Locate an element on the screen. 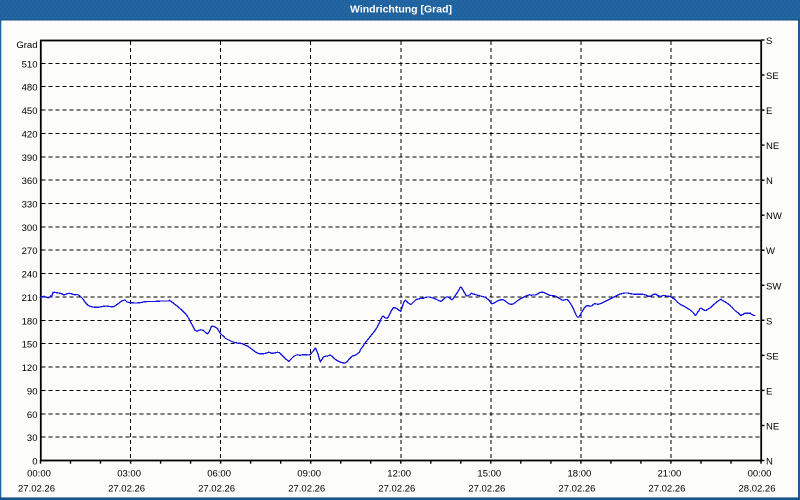  svg-text: 03:00 is located at coordinates (129, 474).